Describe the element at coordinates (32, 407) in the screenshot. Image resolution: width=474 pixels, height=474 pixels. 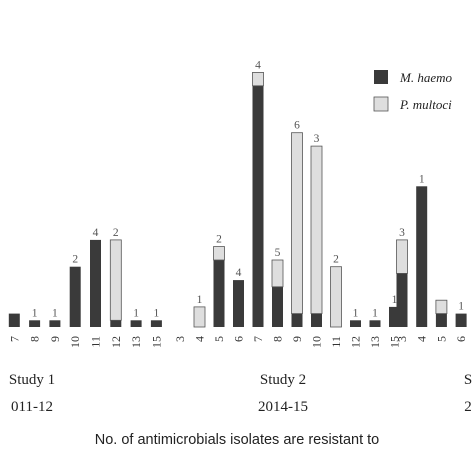
I see `study-years-label: 011-12` at that location.